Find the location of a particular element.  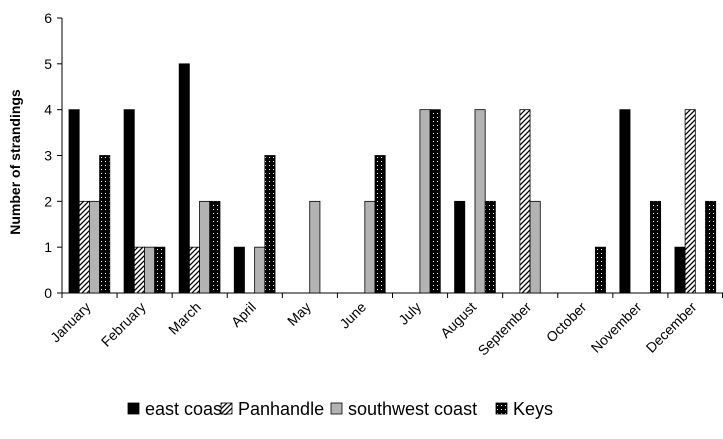

y-axis-label: Number of strandings is located at coordinates (15, 162).